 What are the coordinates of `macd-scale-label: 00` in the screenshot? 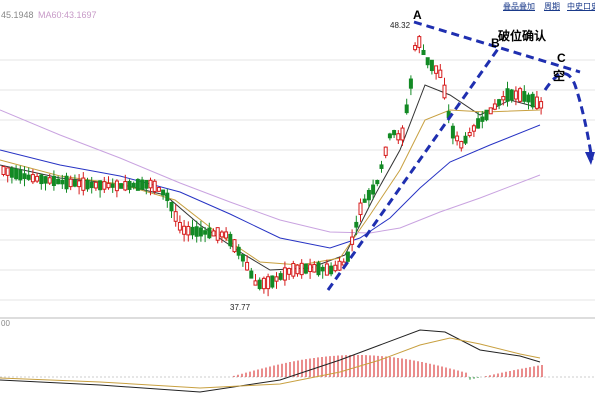 It's located at (5, 323).